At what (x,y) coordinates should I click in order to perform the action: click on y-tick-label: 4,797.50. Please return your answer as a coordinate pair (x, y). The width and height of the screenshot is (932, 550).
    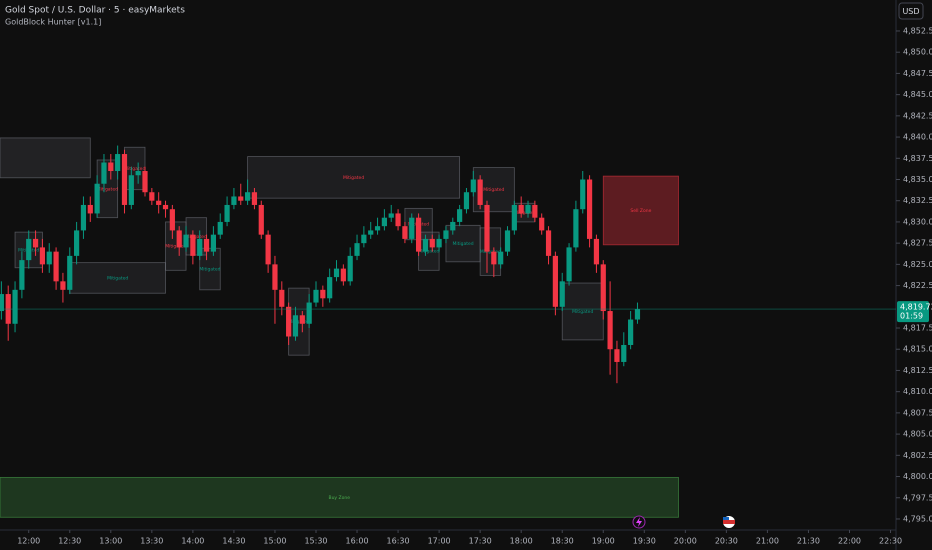
    Looking at the image, I should click on (917, 497).